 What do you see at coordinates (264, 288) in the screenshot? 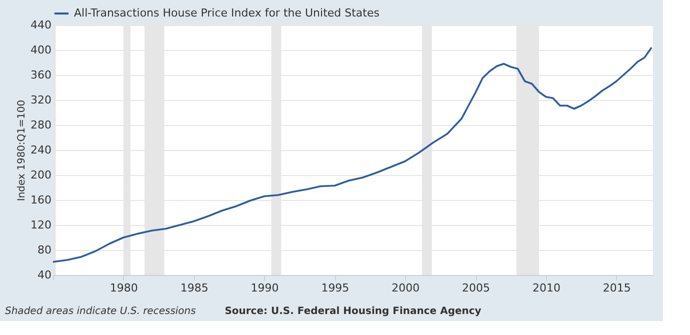
I see `x-tick-label: 1990` at bounding box center [264, 288].